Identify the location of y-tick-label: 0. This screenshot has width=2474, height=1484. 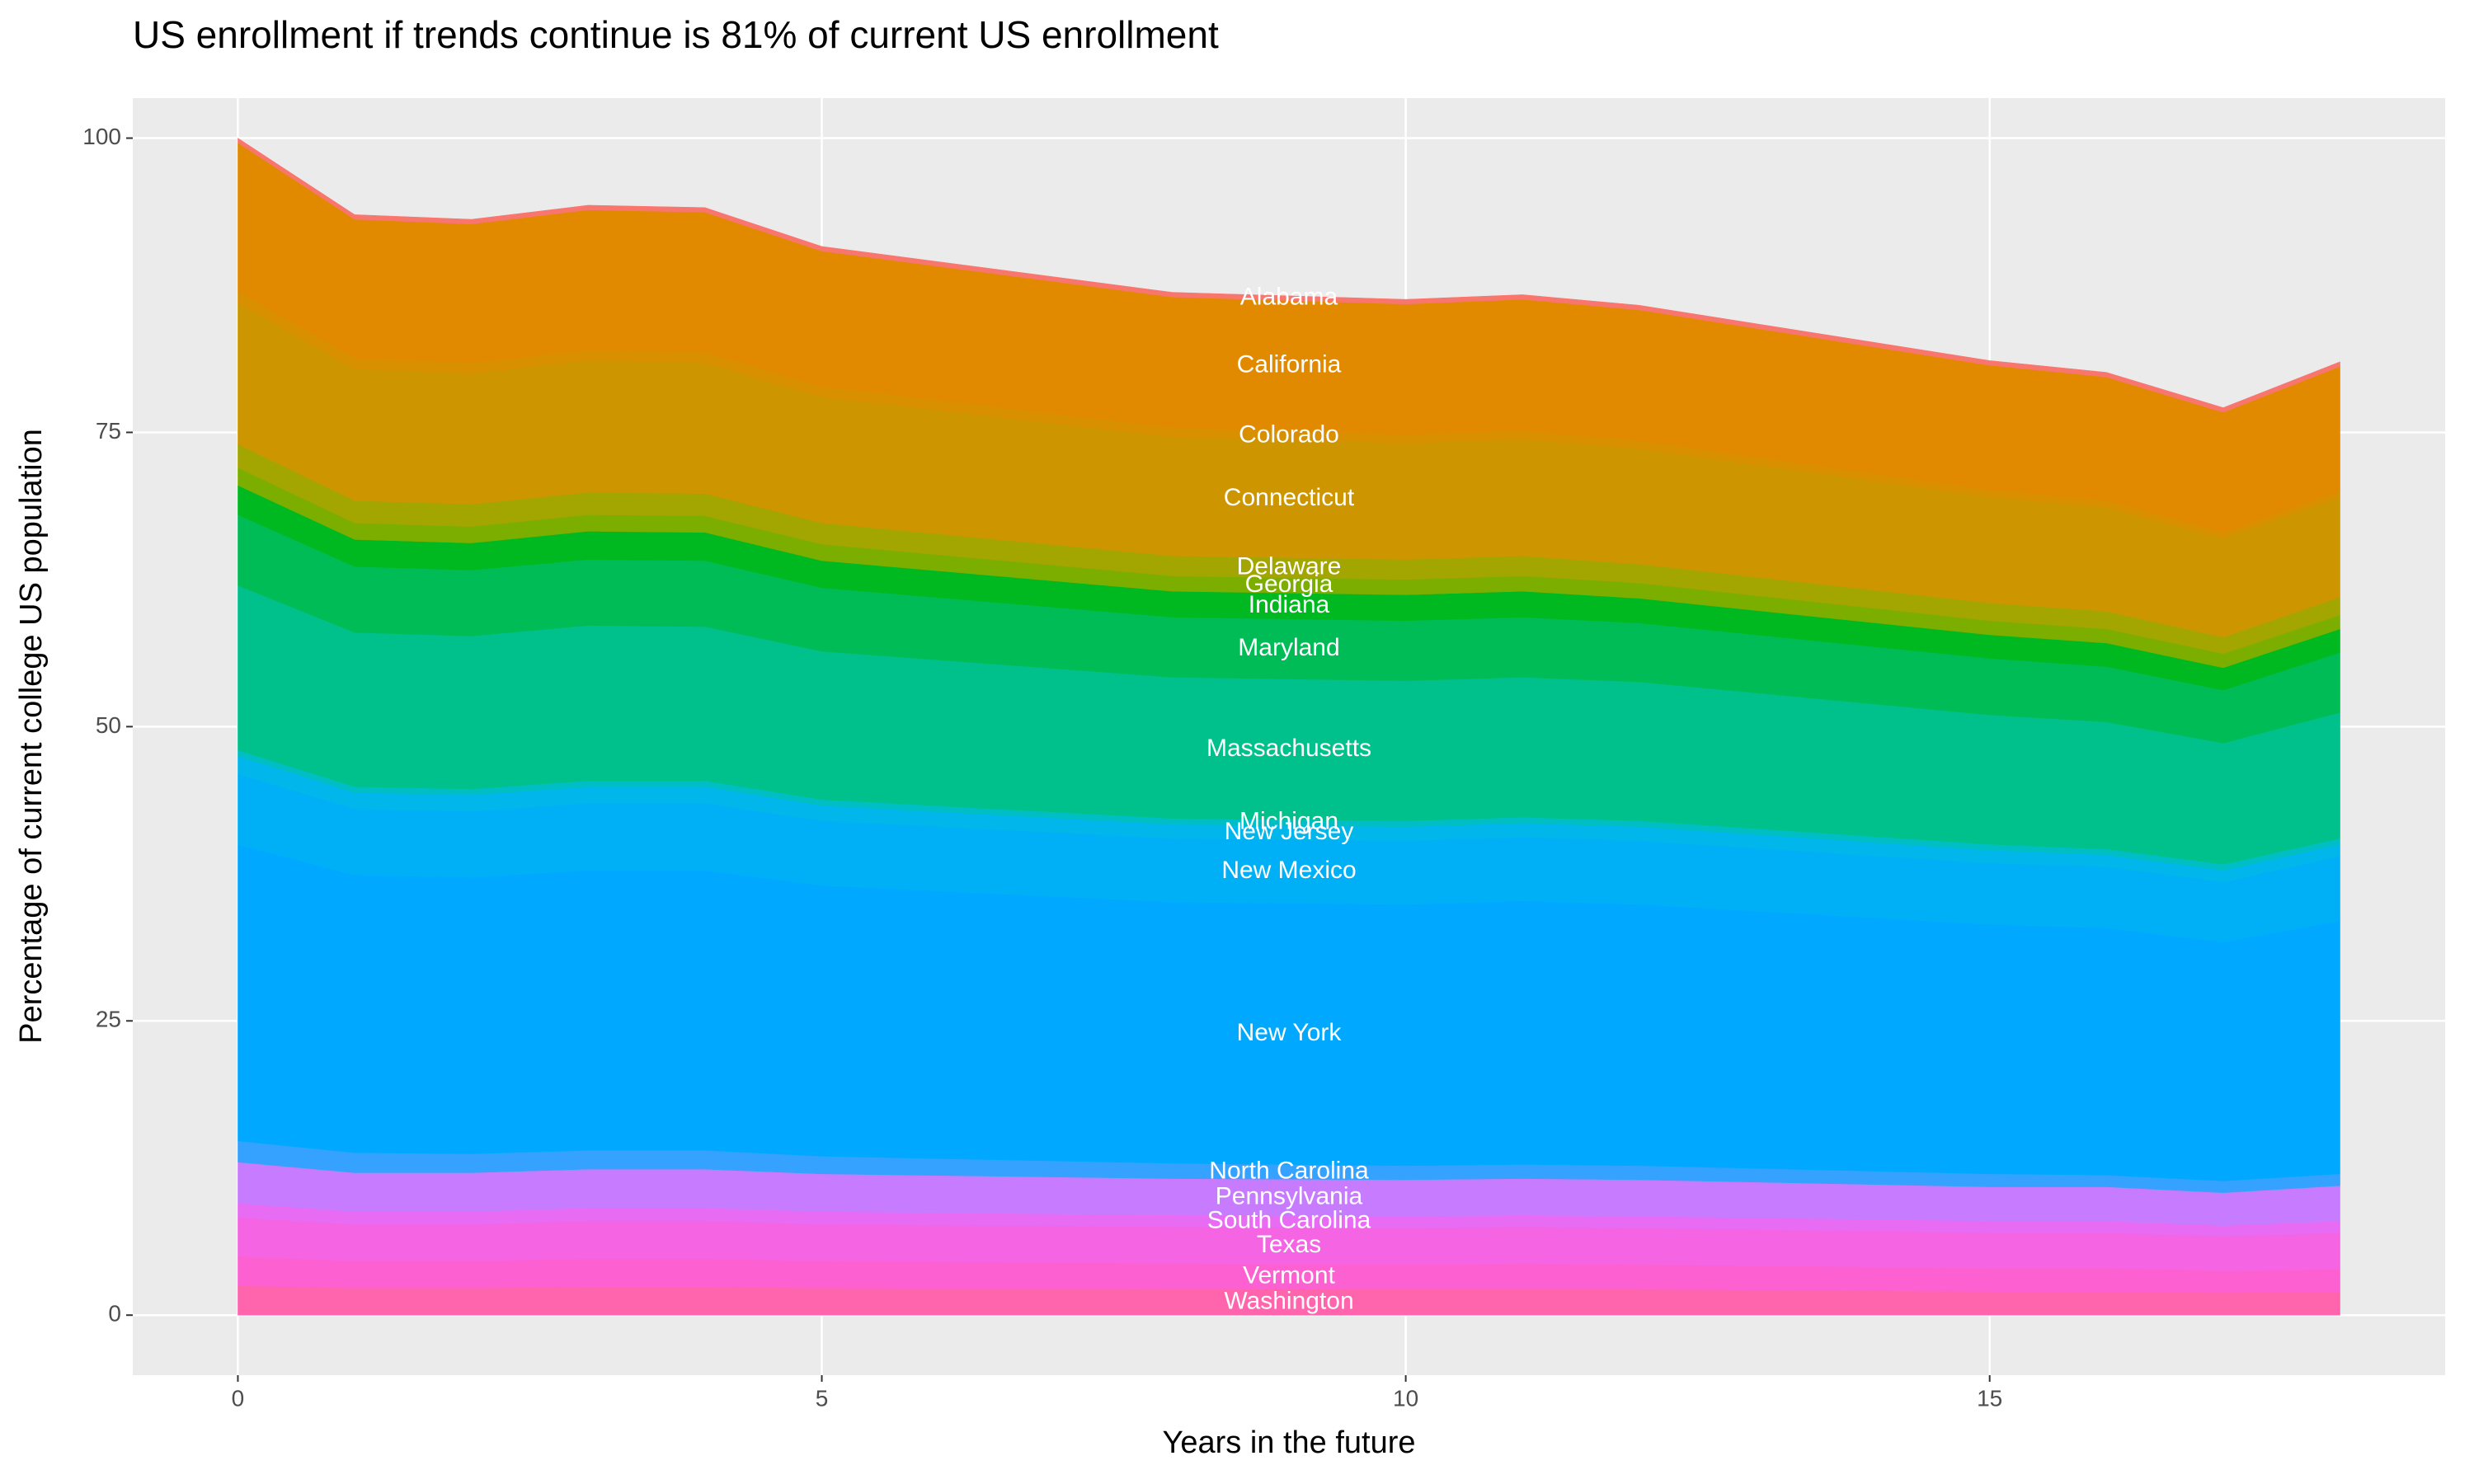
(114, 1314).